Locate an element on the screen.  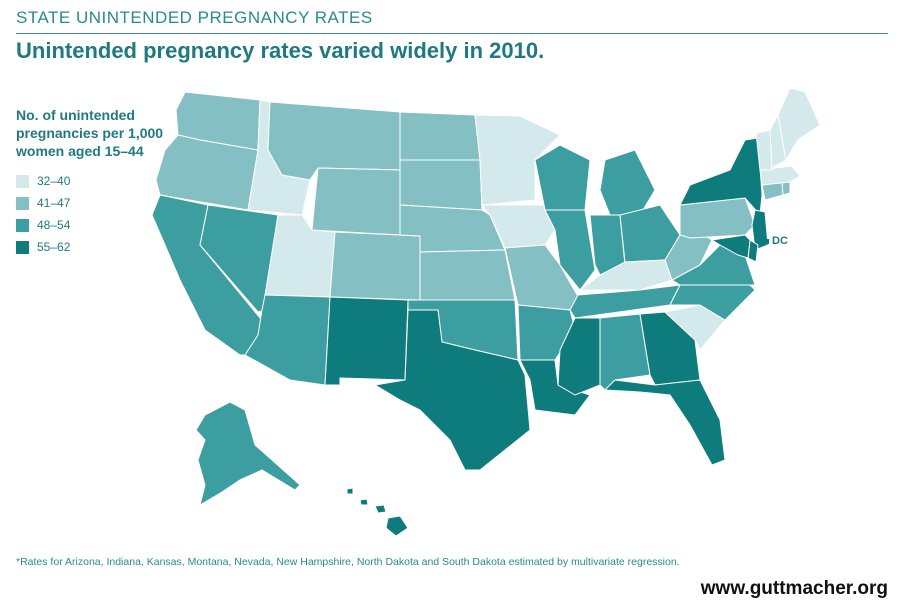
state-nm is located at coordinates (366, 341).